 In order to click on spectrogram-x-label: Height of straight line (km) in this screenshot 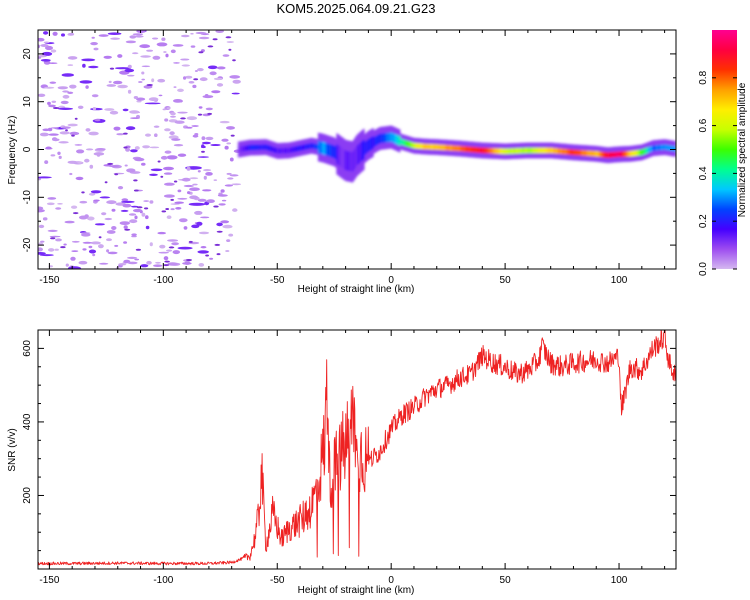, I will do `click(356, 289)`.